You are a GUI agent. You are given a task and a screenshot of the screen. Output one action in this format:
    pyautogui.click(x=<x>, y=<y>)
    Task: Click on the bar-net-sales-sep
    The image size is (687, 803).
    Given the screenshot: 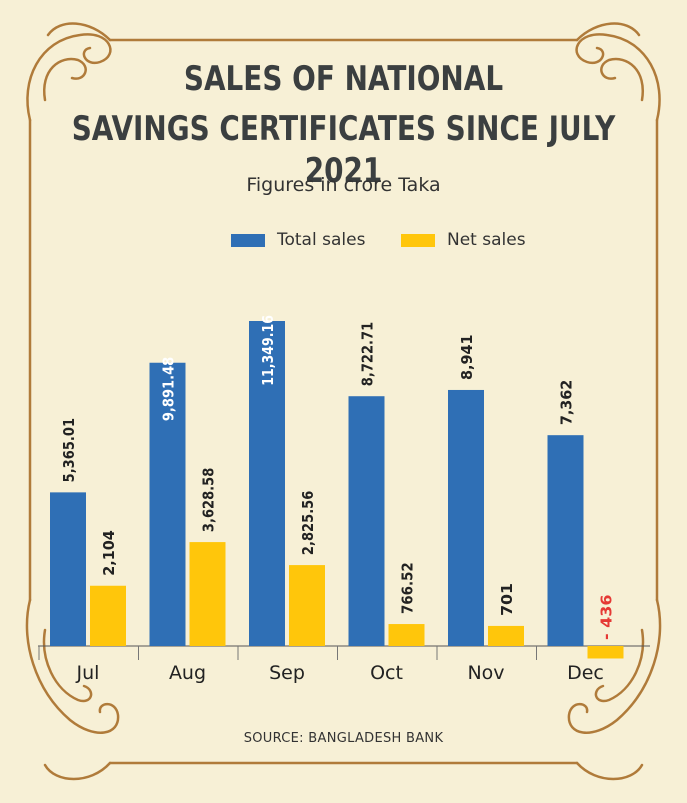 What is the action you would take?
    pyautogui.click(x=307, y=605)
    